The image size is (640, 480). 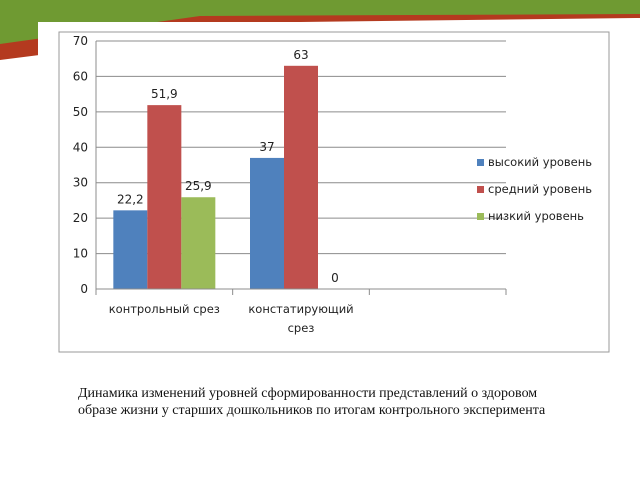 What do you see at coordinates (231, 318) in the screenshot?
I see `category-labels: контрольный срез констатирующий срез` at bounding box center [231, 318].